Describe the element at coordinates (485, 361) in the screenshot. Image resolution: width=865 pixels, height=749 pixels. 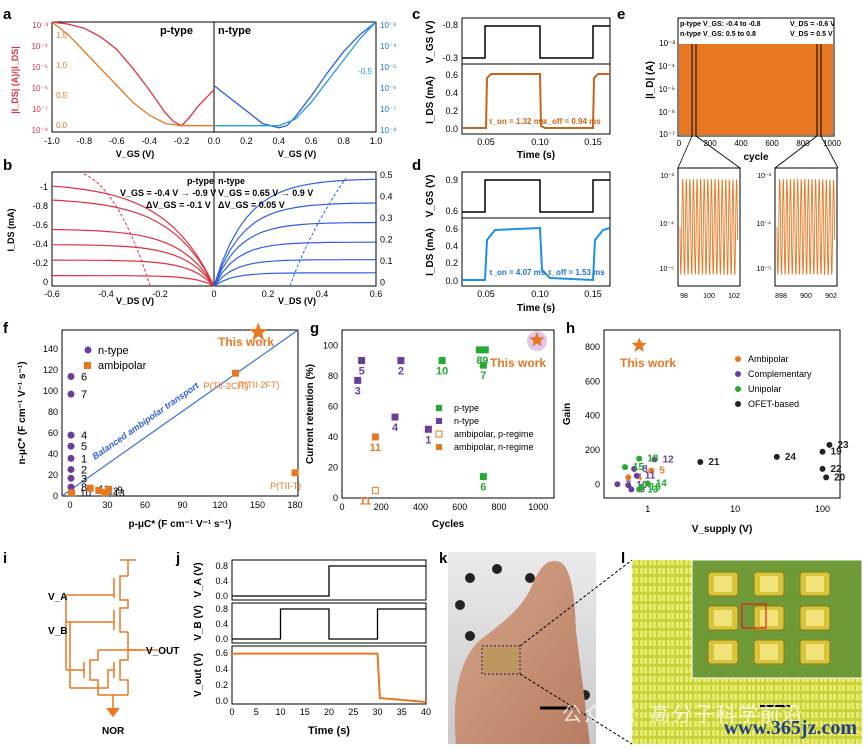
I see `panel-g-point-label: 9` at that location.